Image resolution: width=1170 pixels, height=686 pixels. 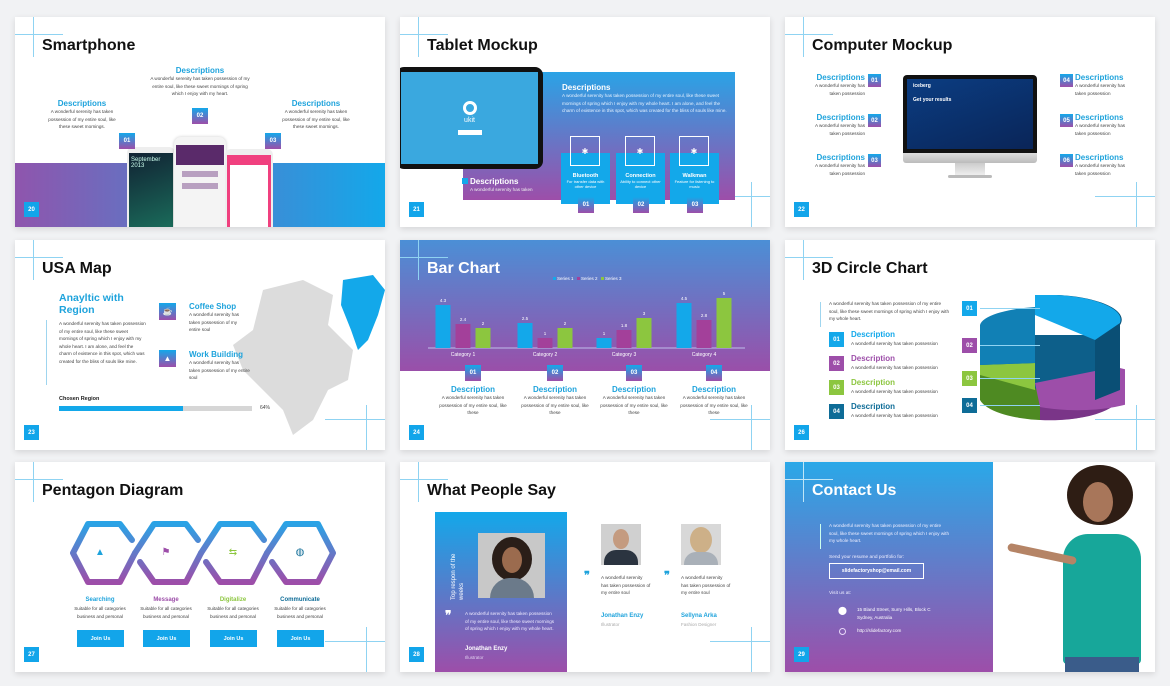 I want to click on card-badge: 01, so click(x=586, y=205).